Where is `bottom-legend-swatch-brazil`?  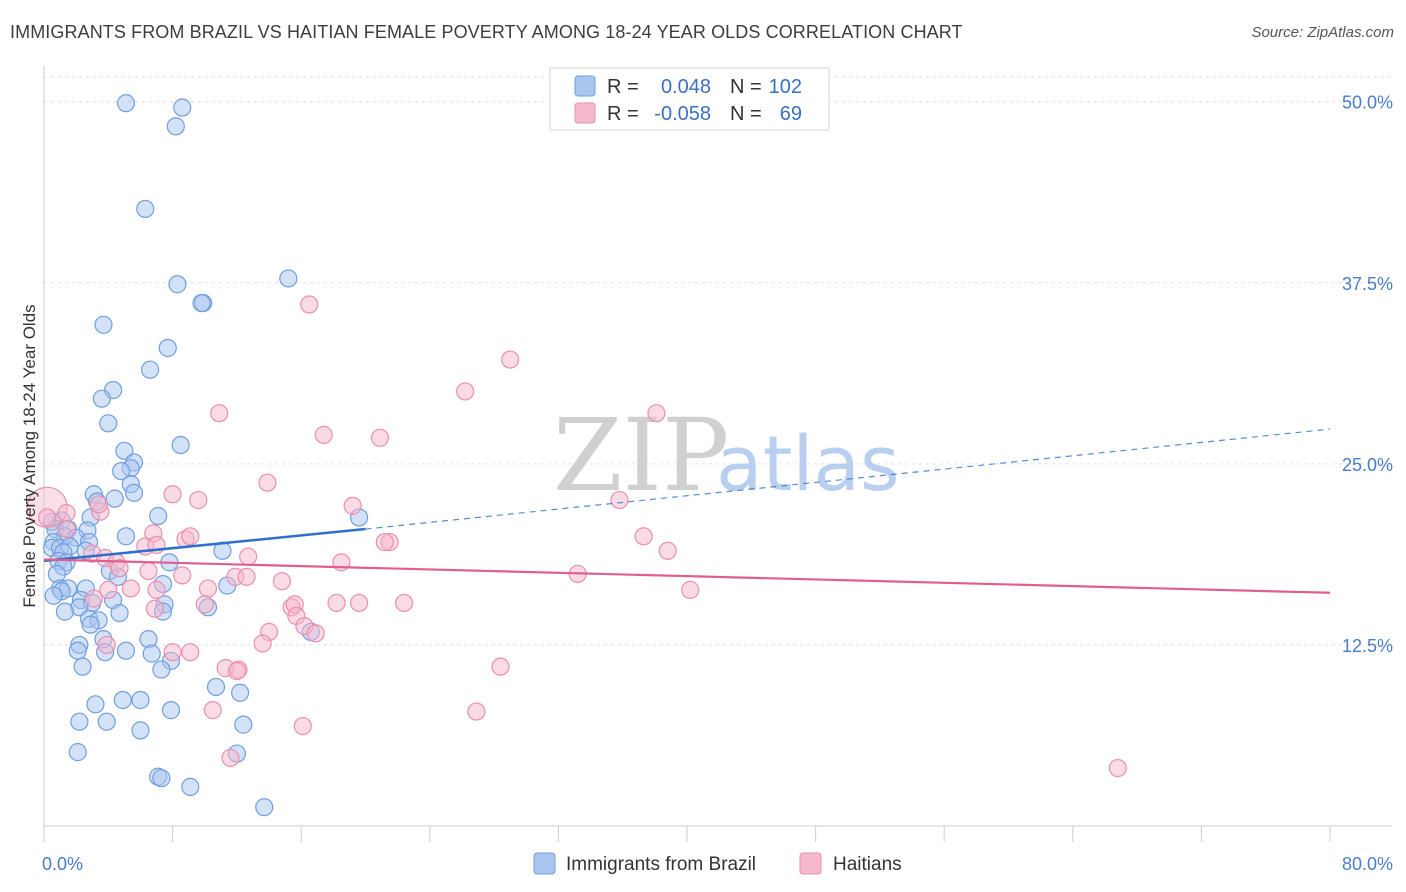
bottom-legend-swatch-brazil is located at coordinates (544, 863).